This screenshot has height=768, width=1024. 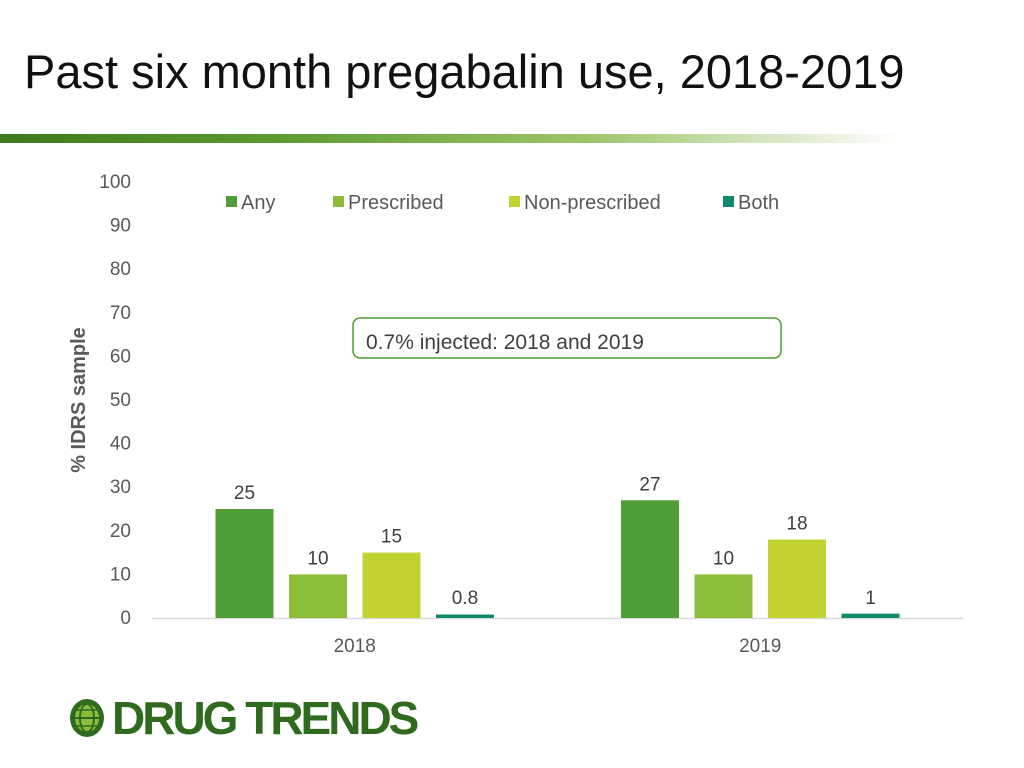 I want to click on x-tick-label: 2019, so click(x=760, y=646).